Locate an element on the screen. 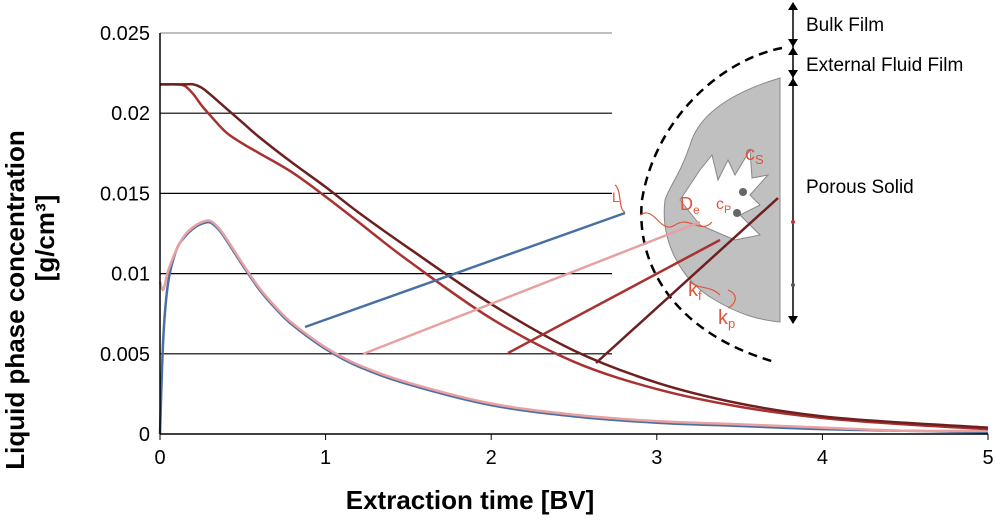  L-bracket is located at coordinates (620, 198).